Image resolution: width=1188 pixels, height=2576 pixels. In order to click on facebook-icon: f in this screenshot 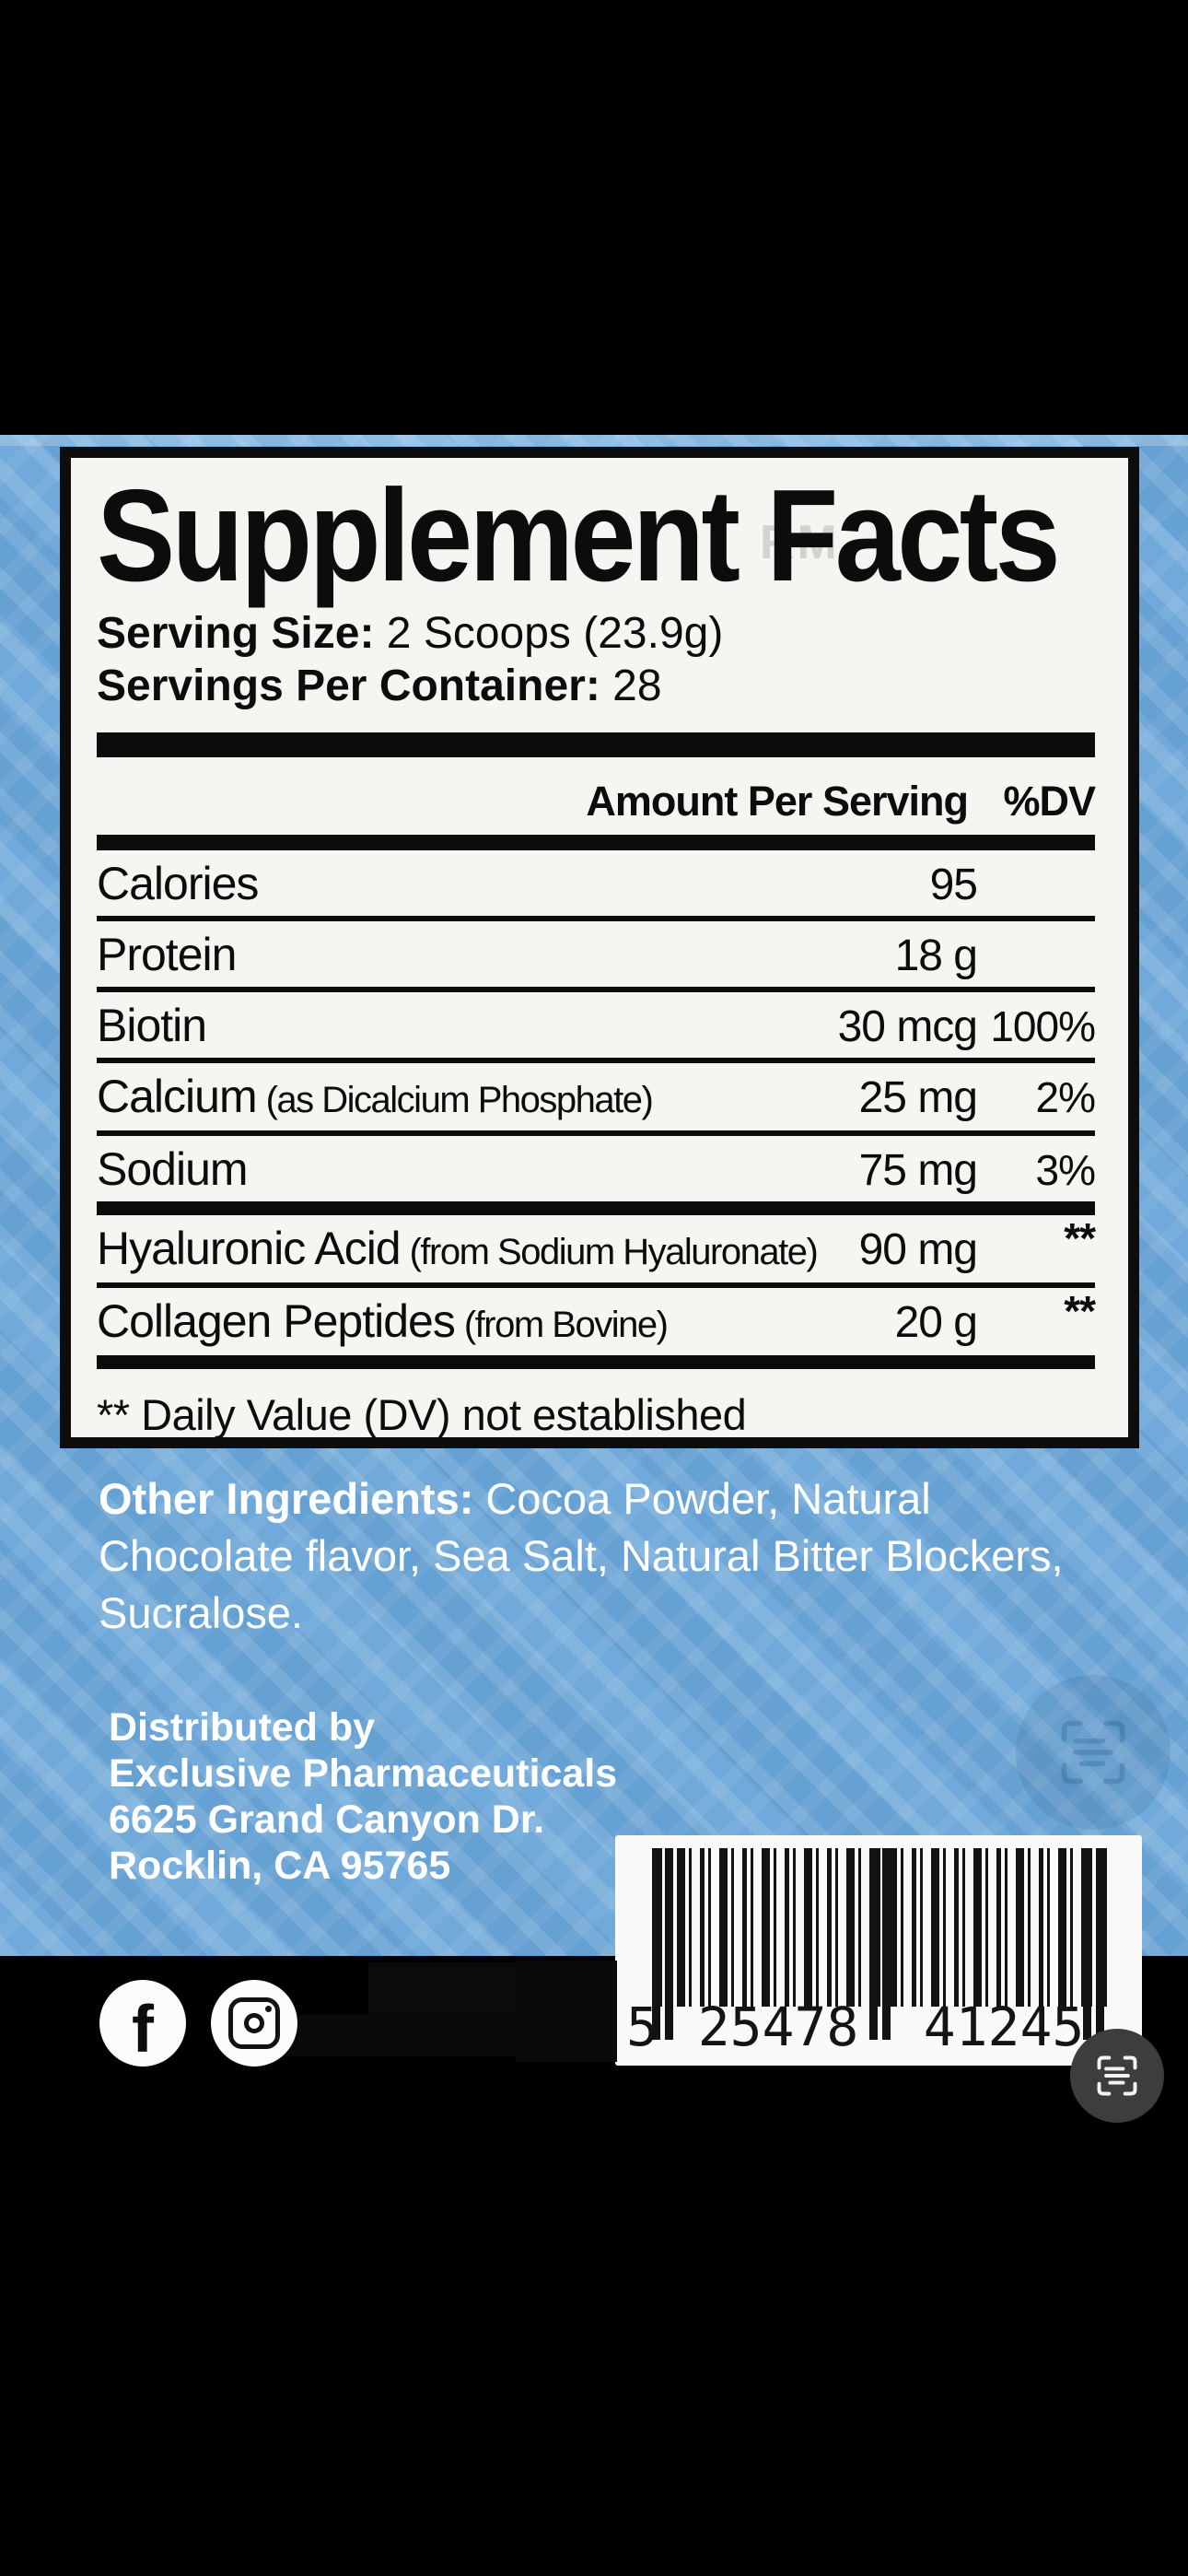, I will do `click(143, 2023)`.